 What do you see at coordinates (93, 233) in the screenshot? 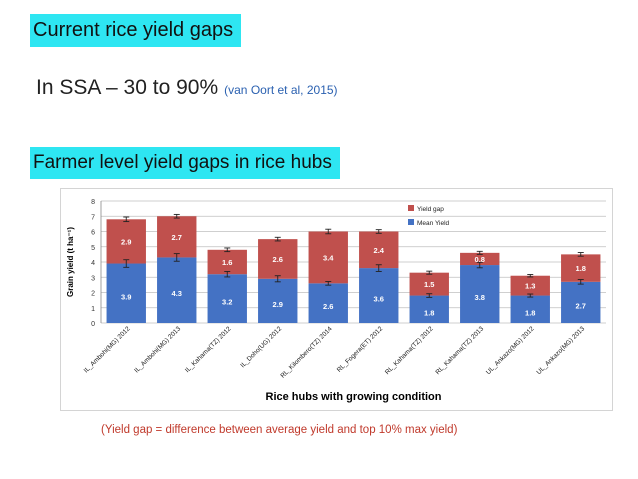
I see `y-tick-label: 6` at bounding box center [93, 233].